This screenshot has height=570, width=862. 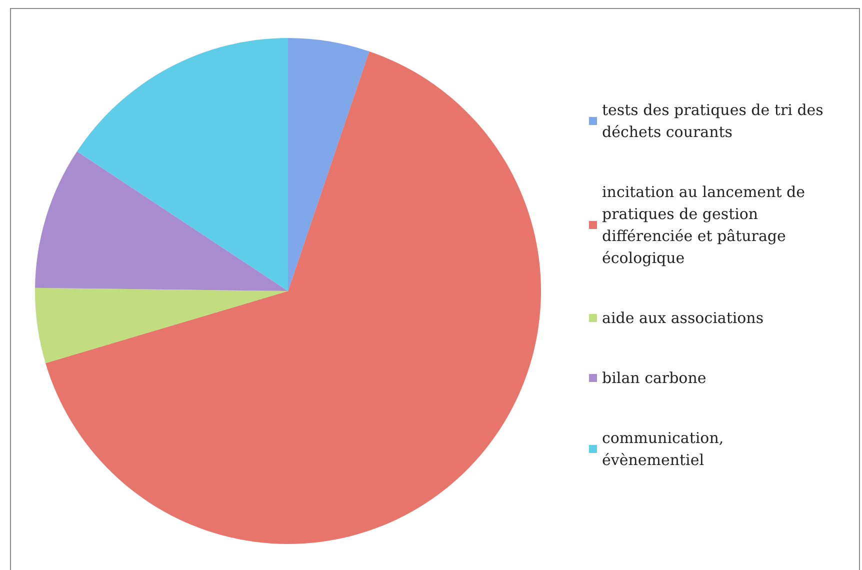 I want to click on legend-label: aide aux associations, so click(x=683, y=318).